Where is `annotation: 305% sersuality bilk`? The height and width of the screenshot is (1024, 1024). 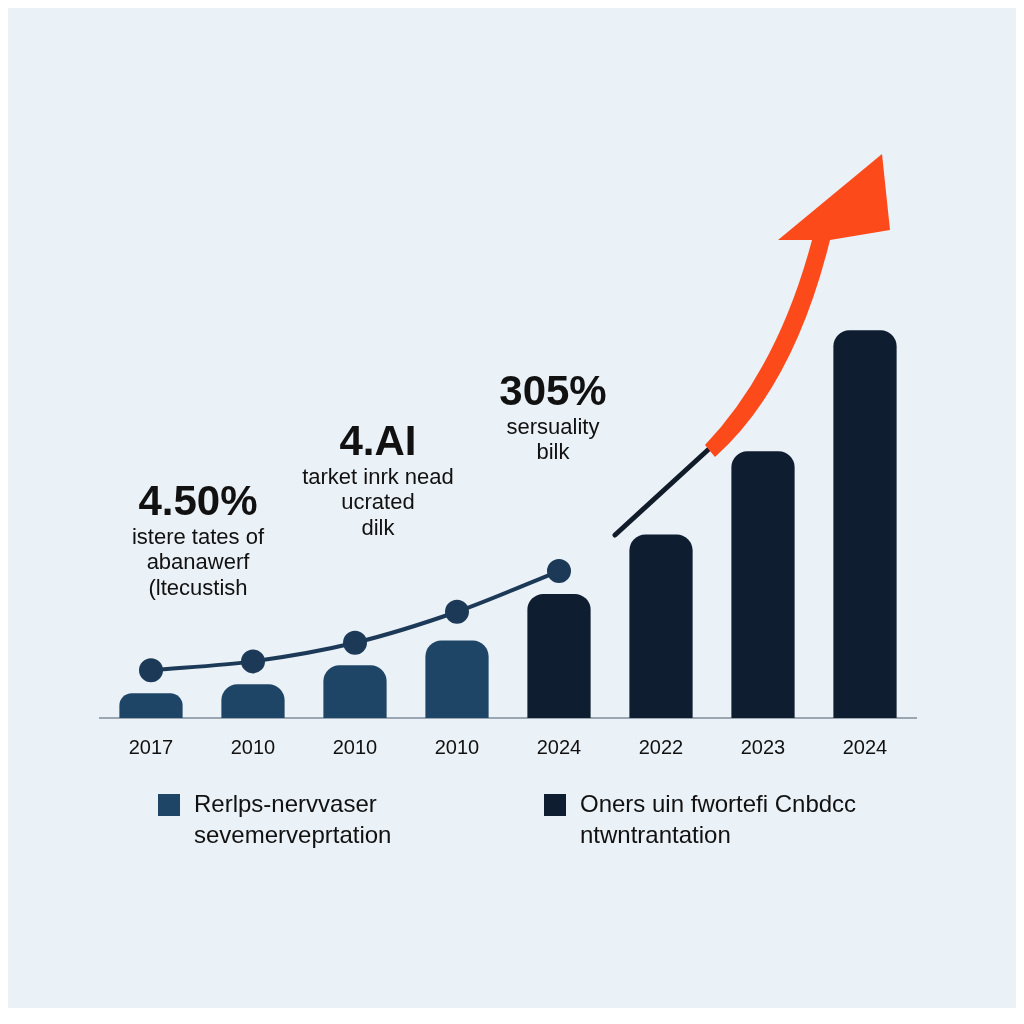 annotation: 305% sersuality bilk is located at coordinates (553, 416).